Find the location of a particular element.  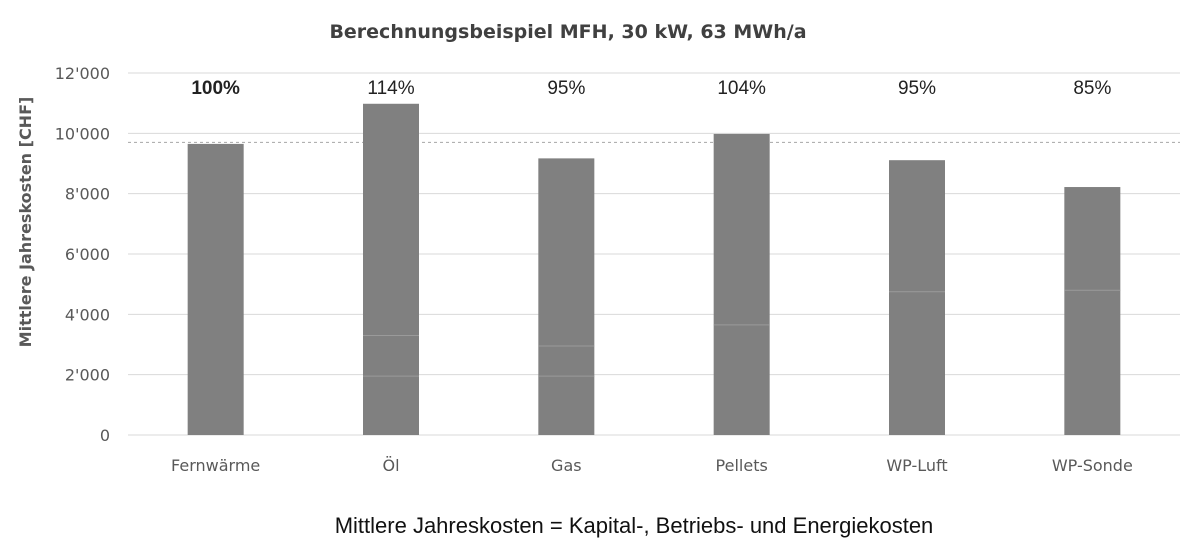

y-axis-ticks: 0 2'000 4'000 6'000 8'000 10'000 12'000 is located at coordinates (82, 254).